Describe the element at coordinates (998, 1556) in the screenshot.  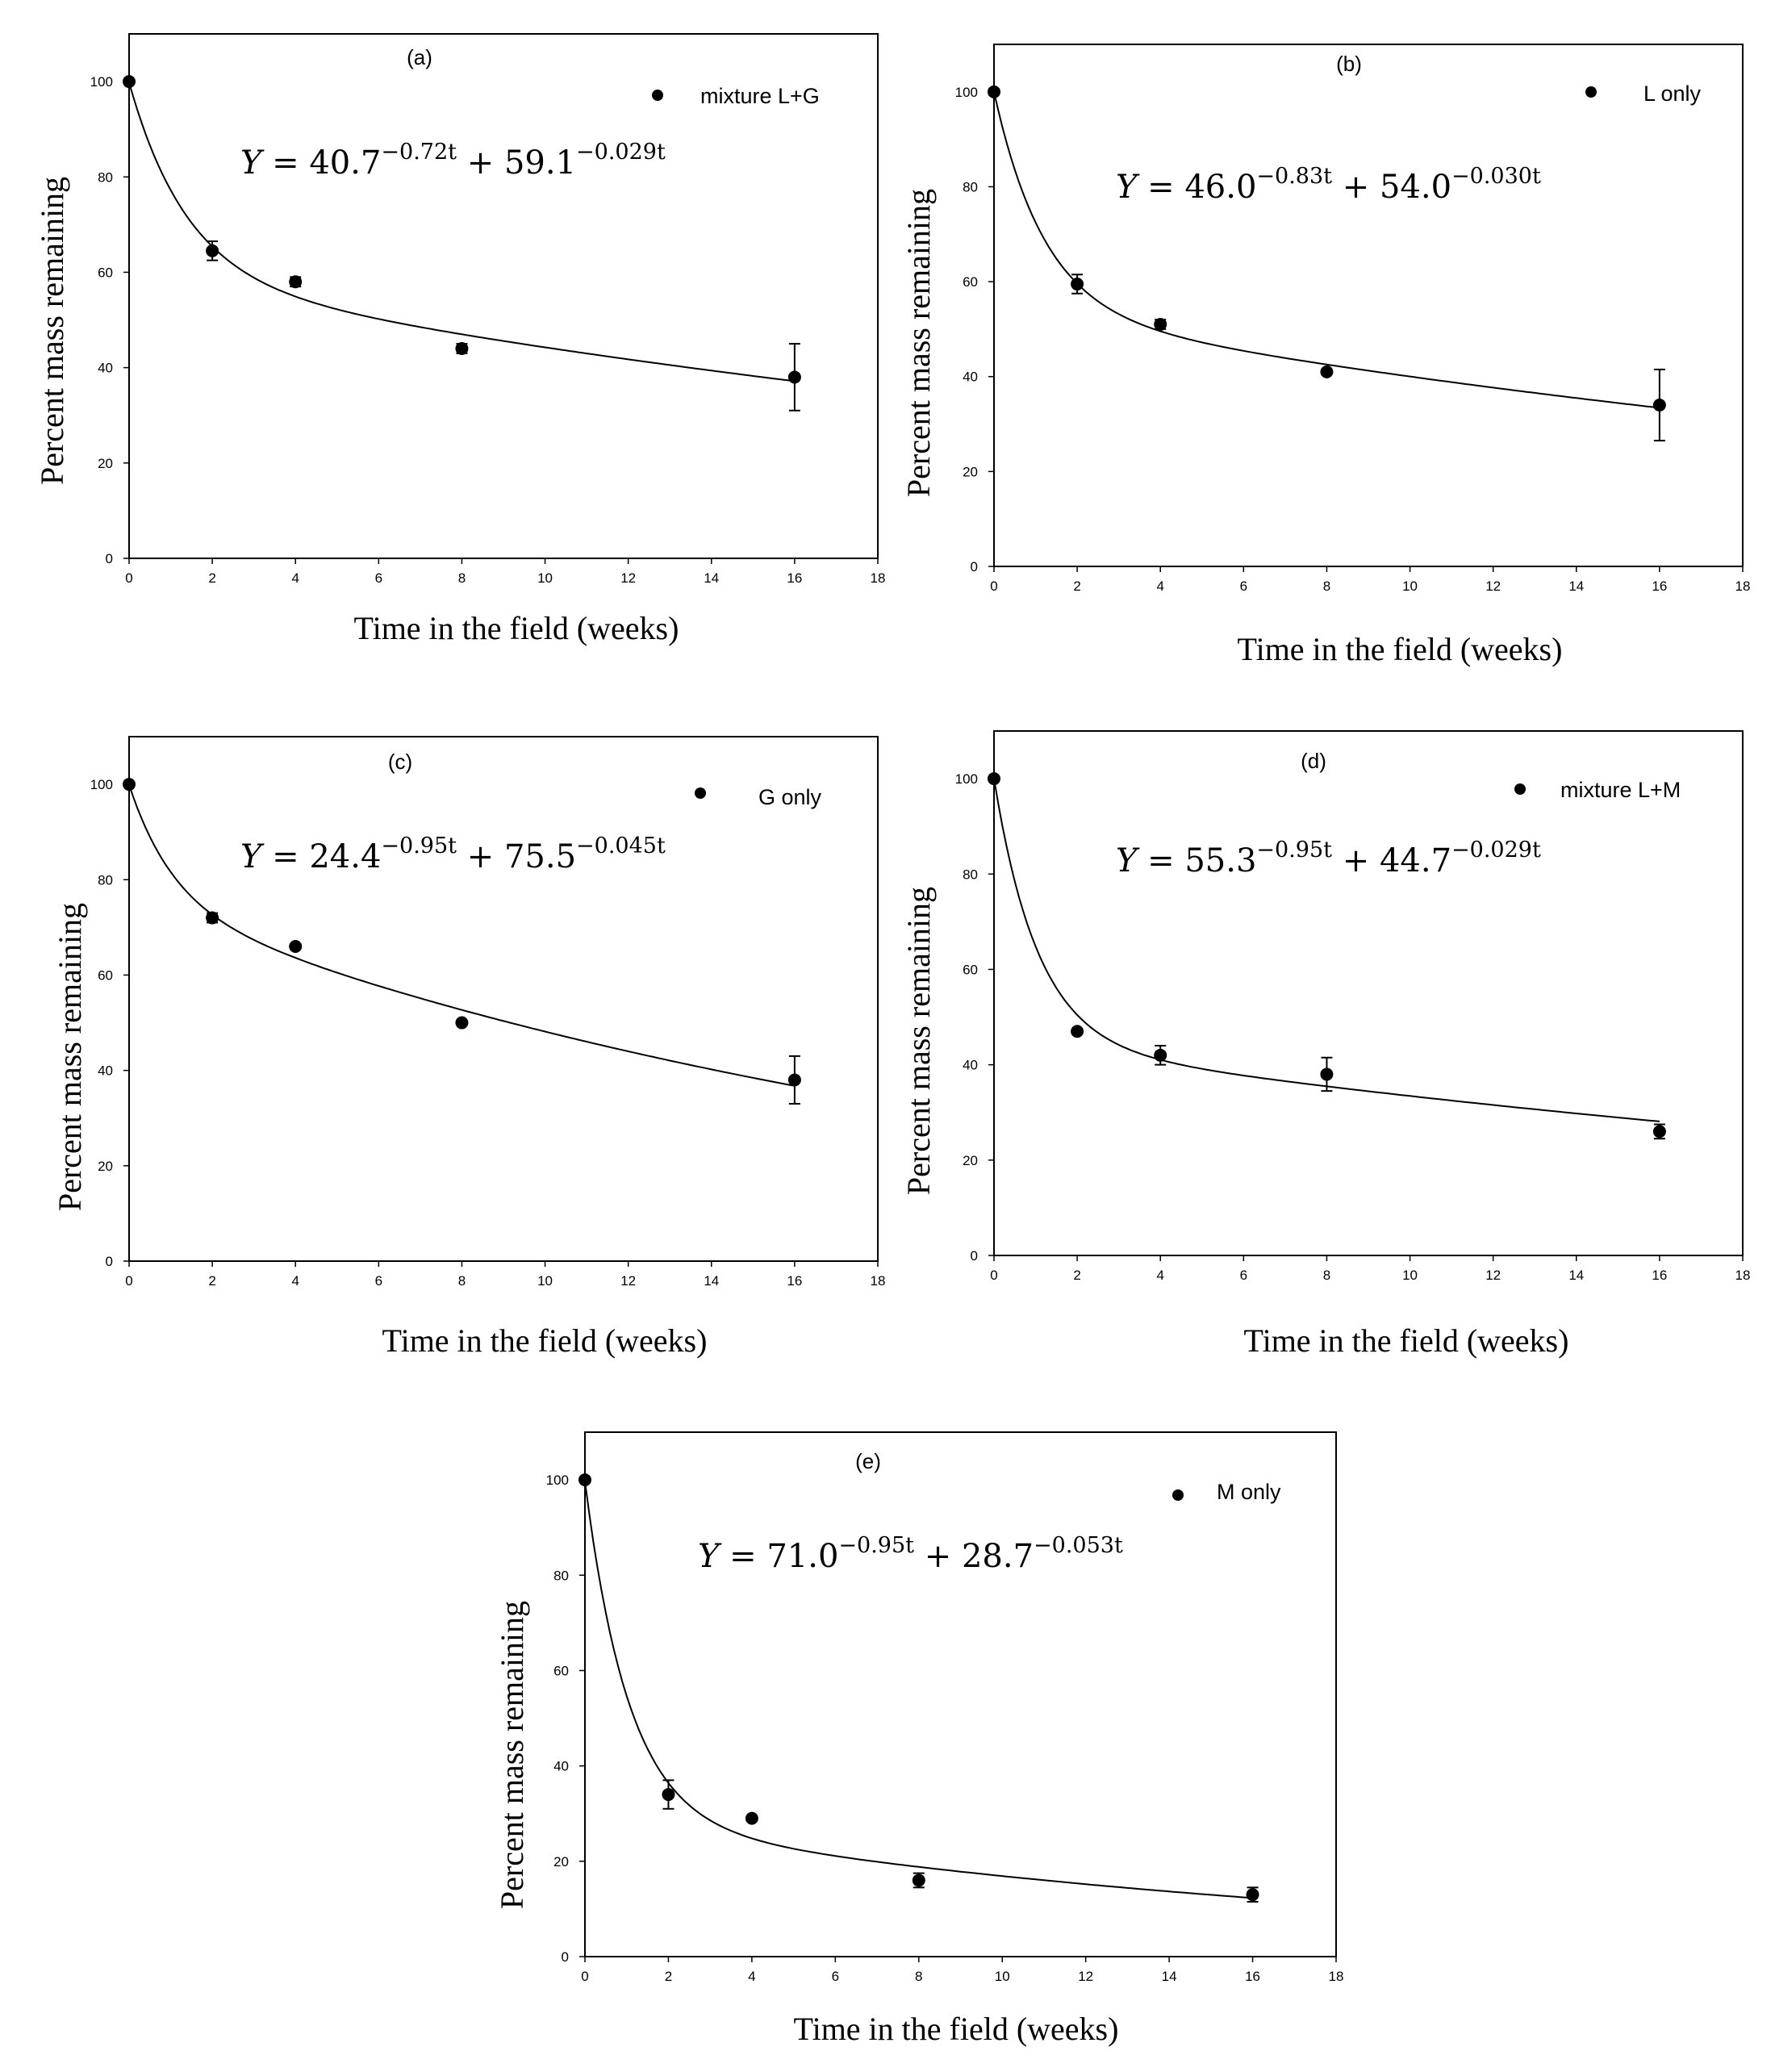
I see `equation-term: 28.7` at that location.